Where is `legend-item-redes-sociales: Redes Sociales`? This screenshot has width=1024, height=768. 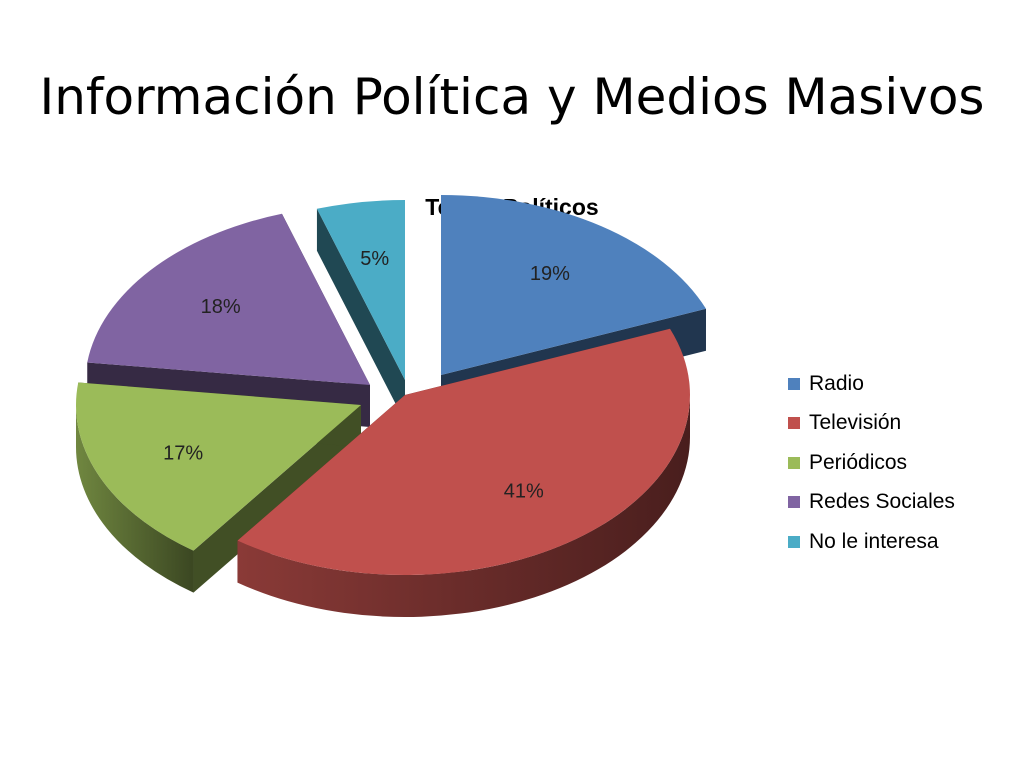
legend-item-redes-sociales: Redes Sociales is located at coordinates (871, 503).